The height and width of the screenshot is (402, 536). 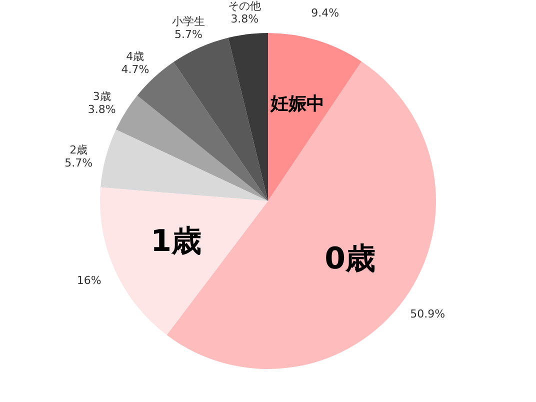 I want to click on slice-label: 2歳, so click(x=79, y=149).